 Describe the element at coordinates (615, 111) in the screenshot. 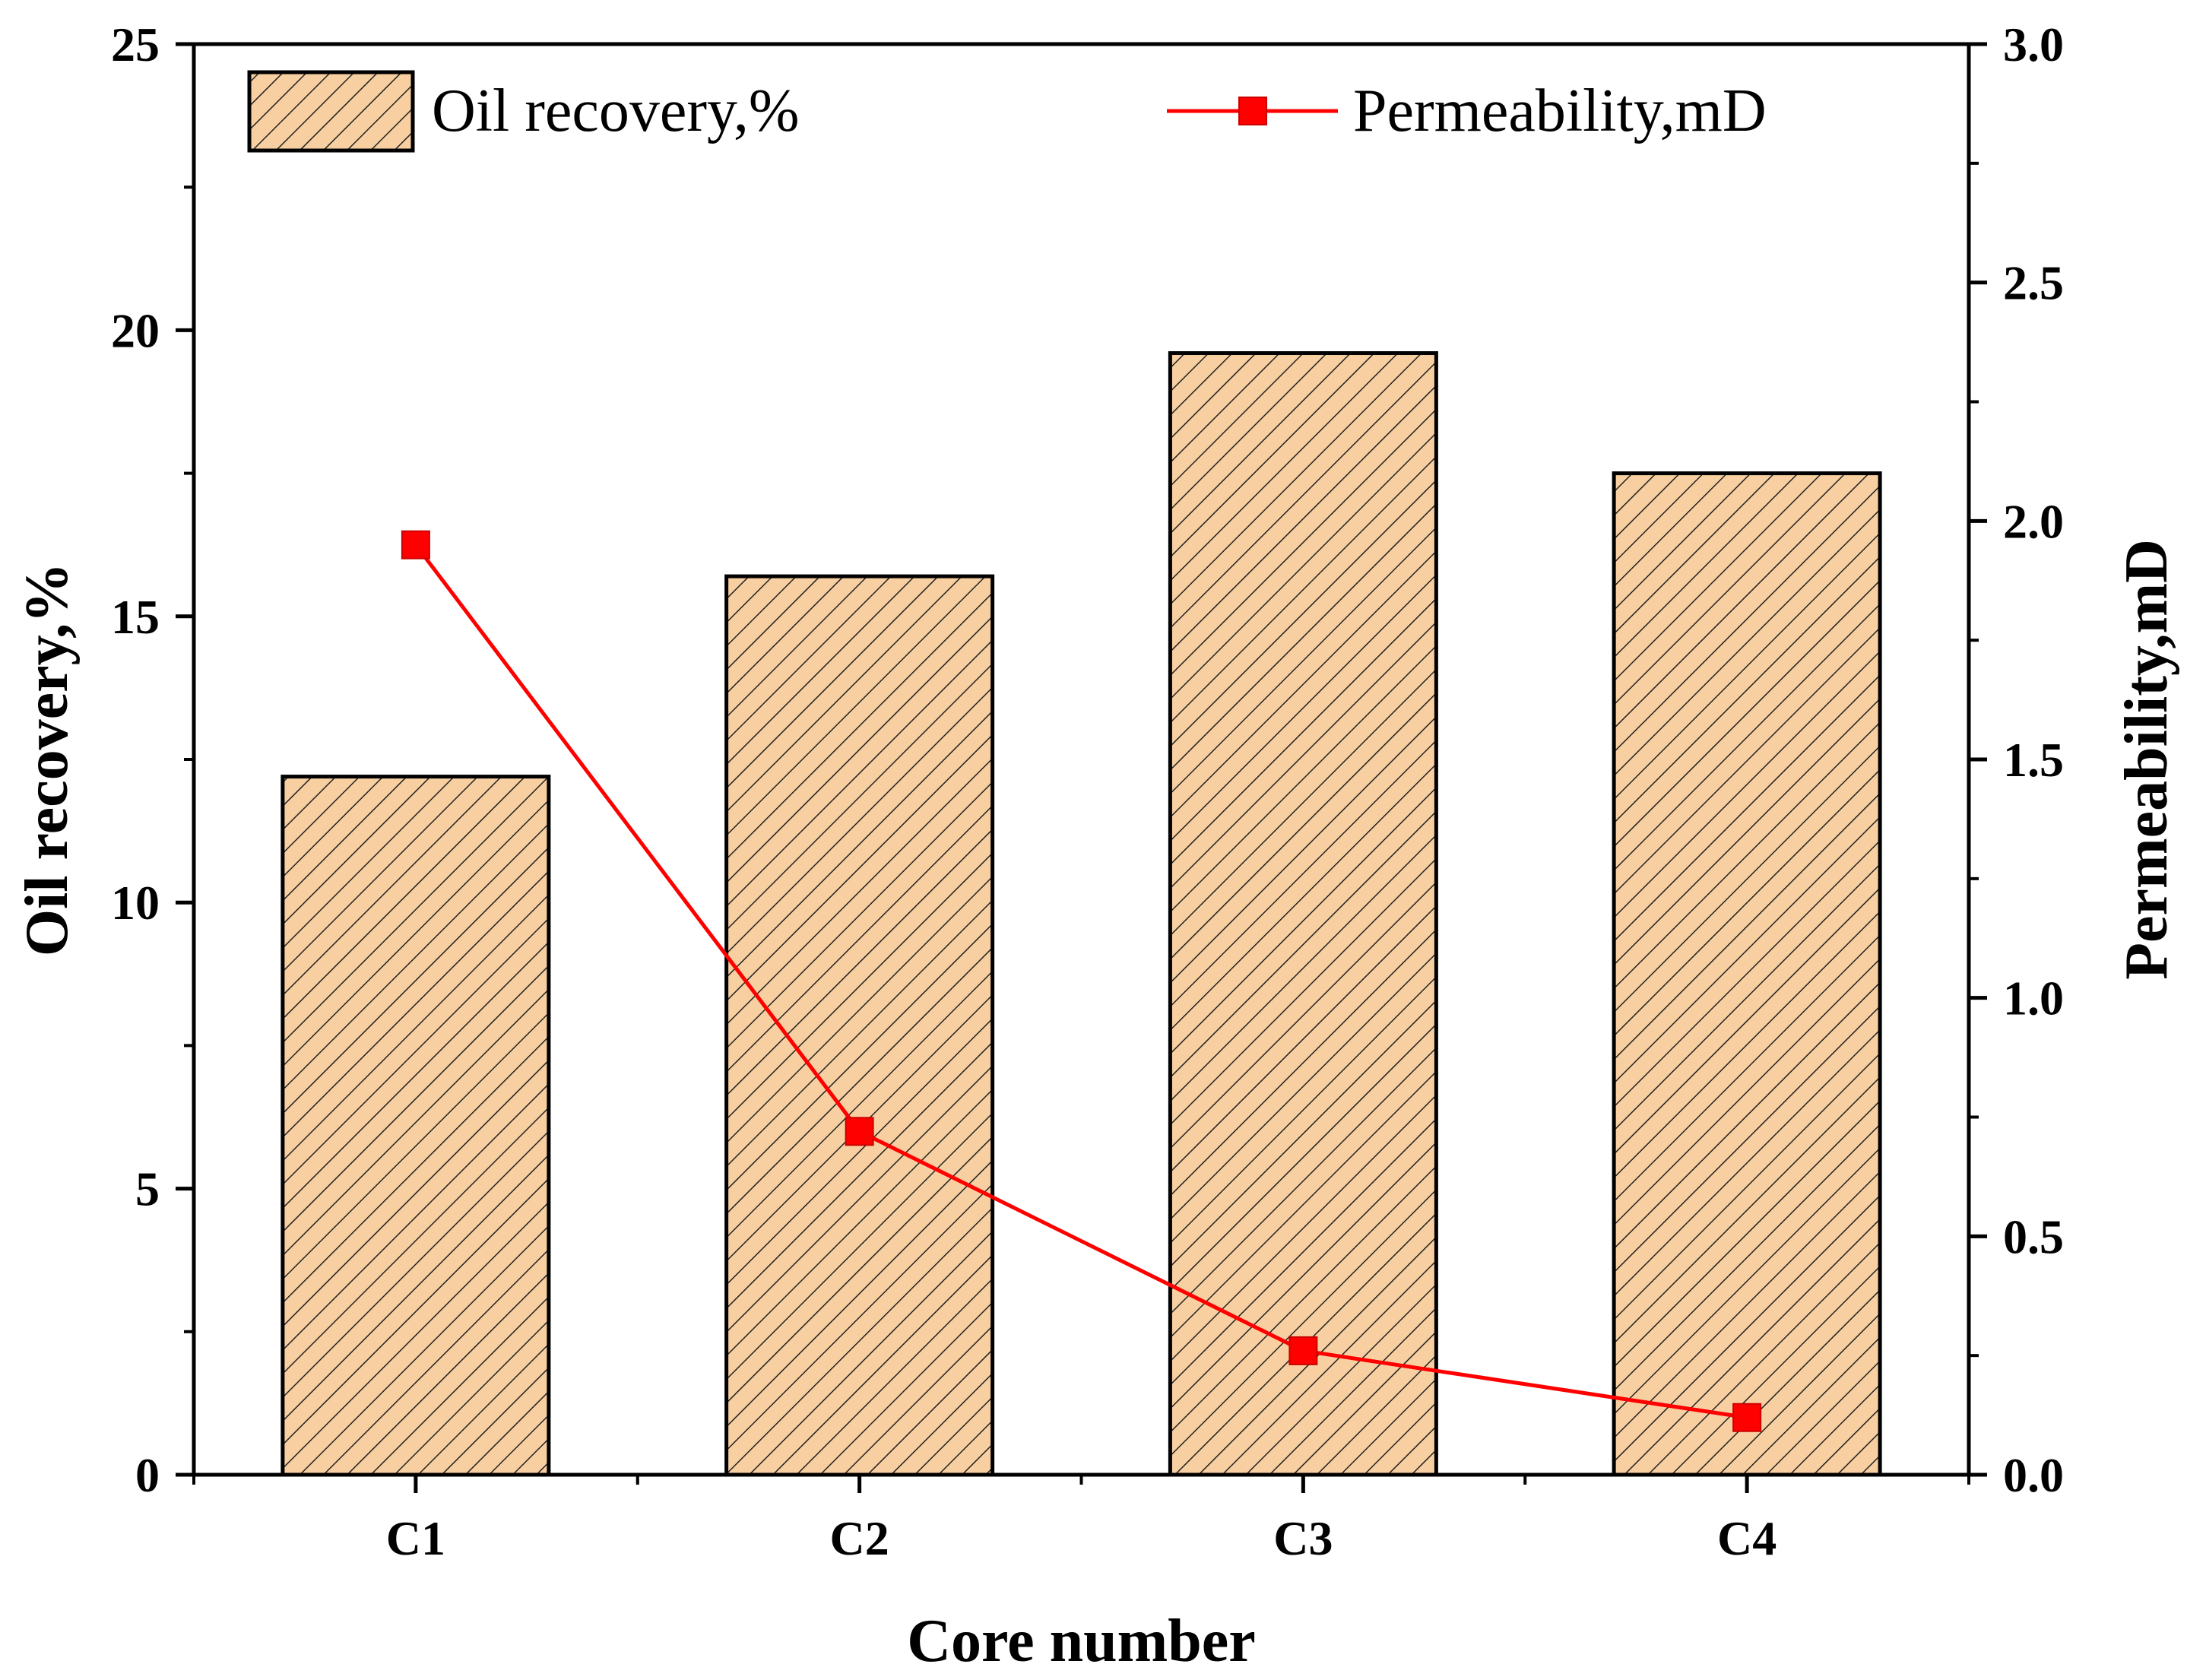

I see `legend-label-oil-recovery: Oil recovery,%` at that location.